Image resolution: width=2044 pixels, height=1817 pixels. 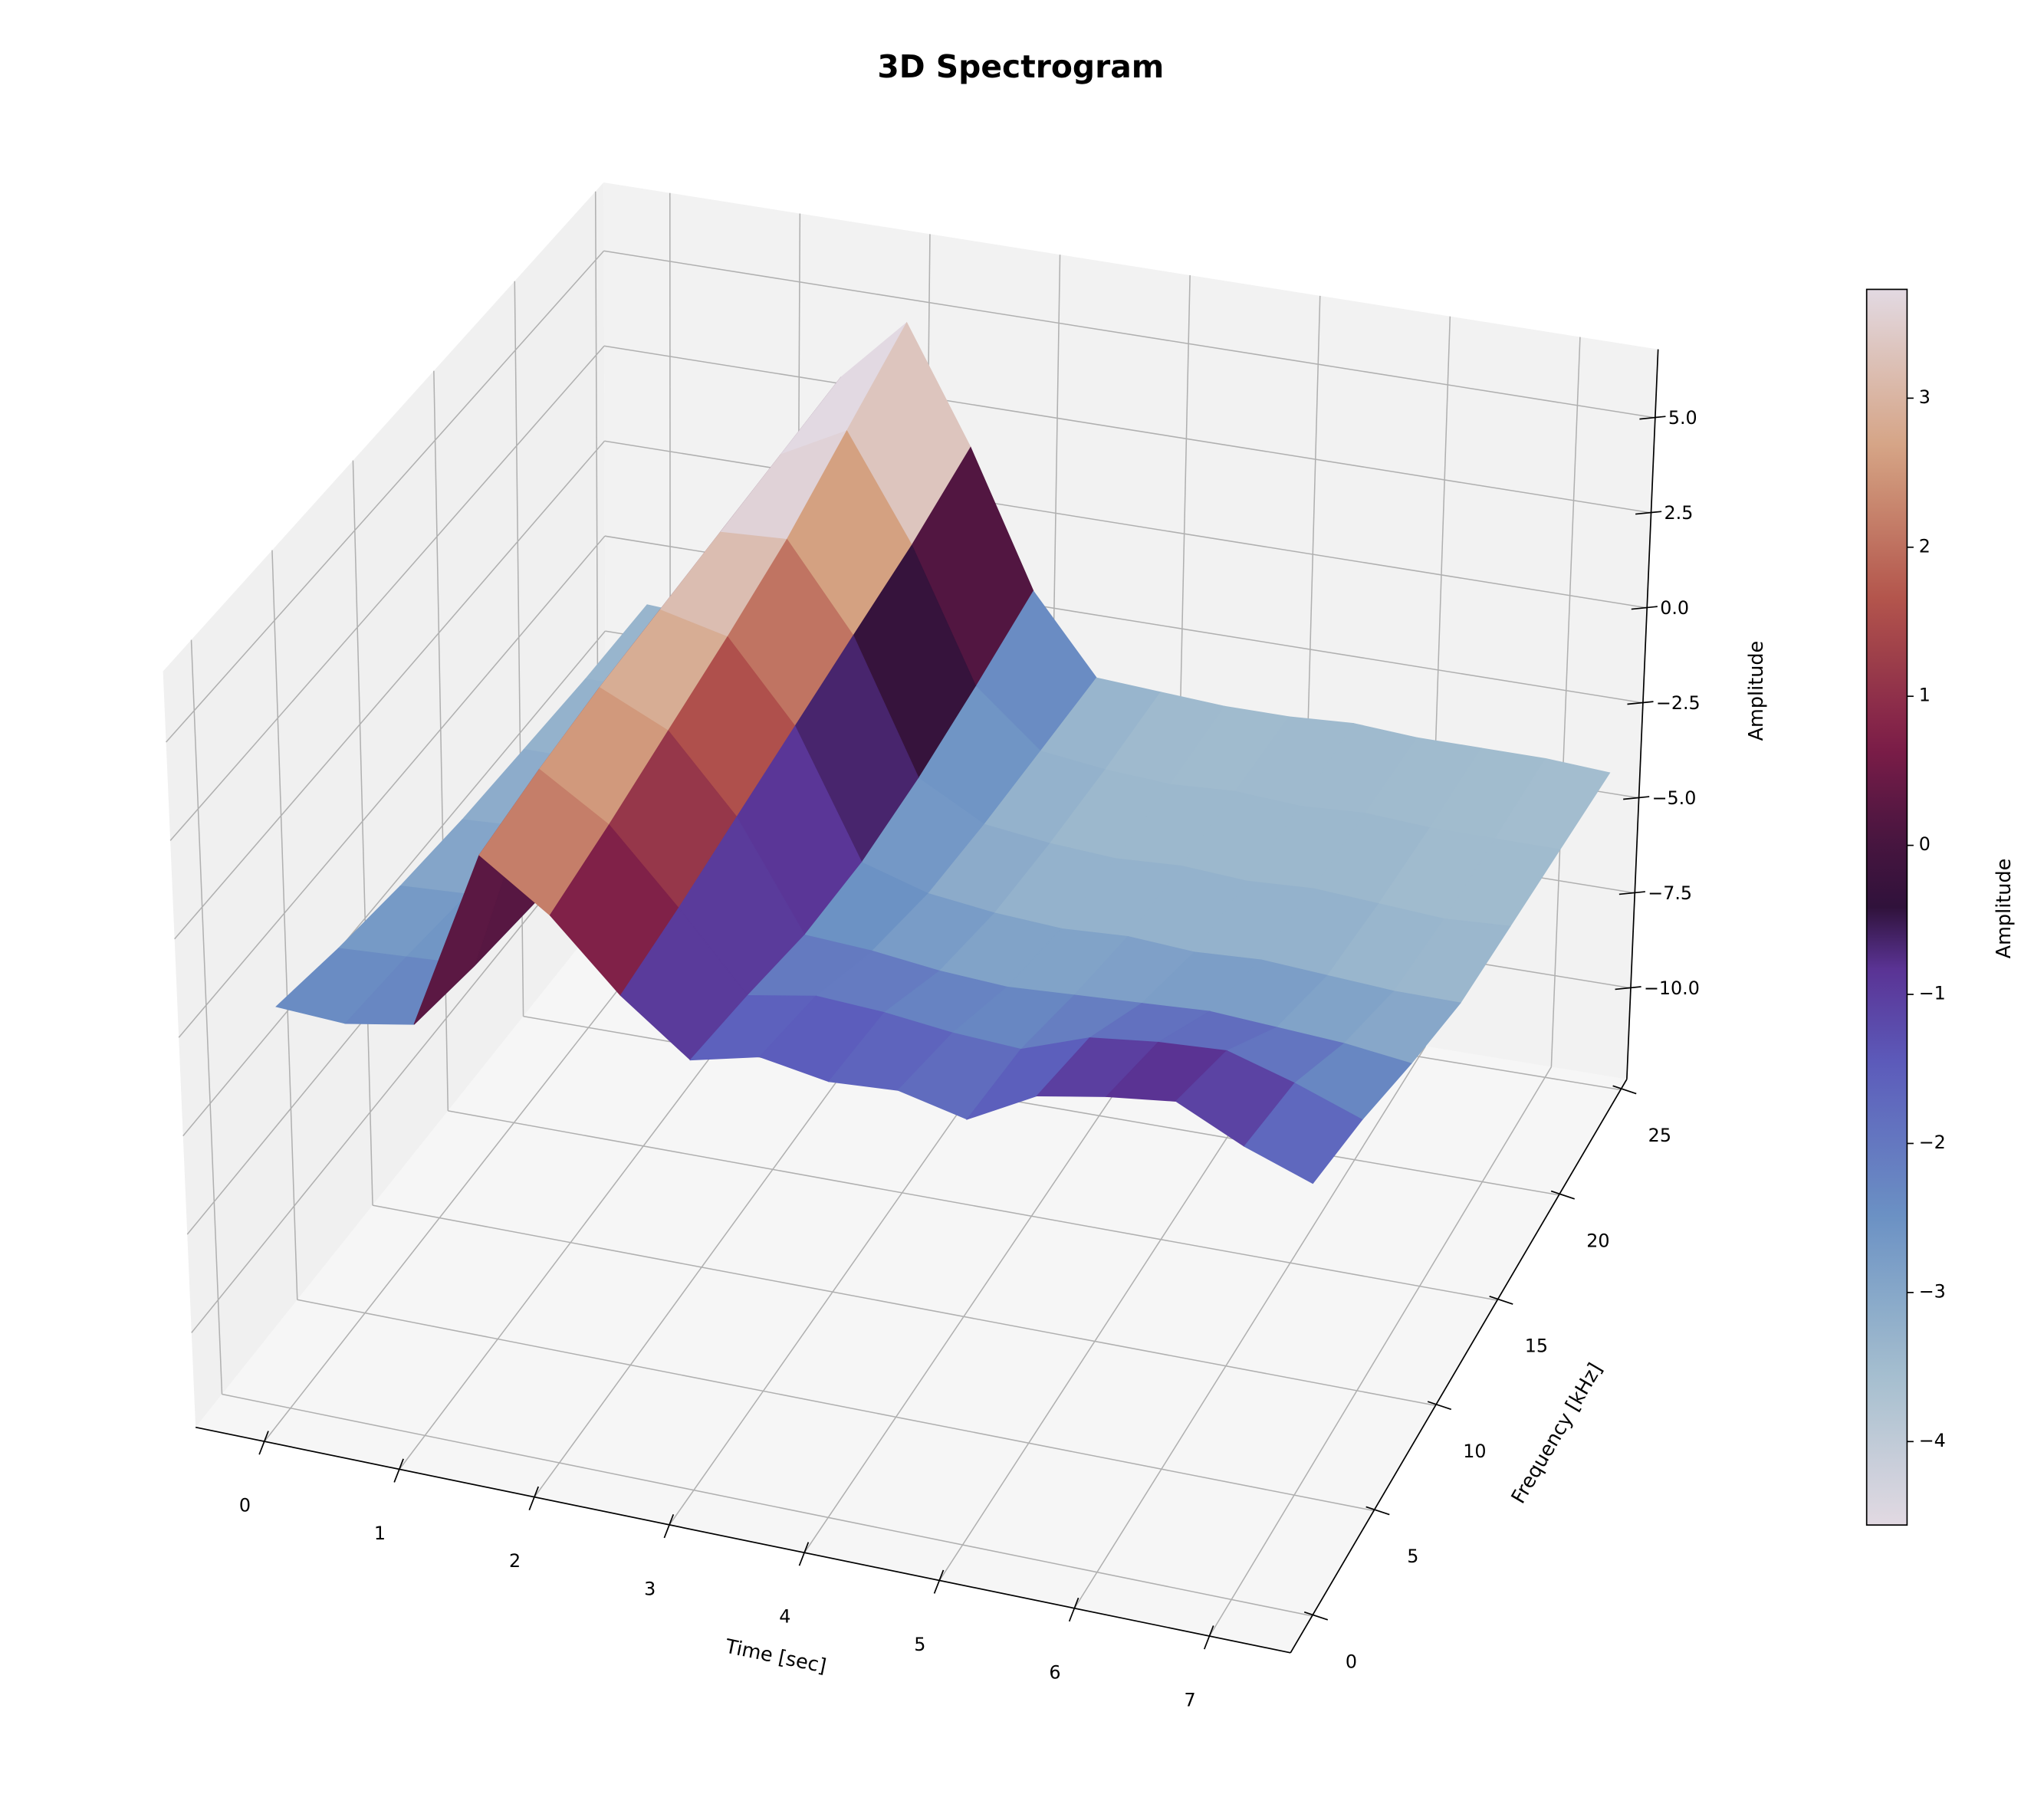 What do you see at coordinates (1054, 1672) in the screenshot?
I see `x-tick-label: 6` at bounding box center [1054, 1672].